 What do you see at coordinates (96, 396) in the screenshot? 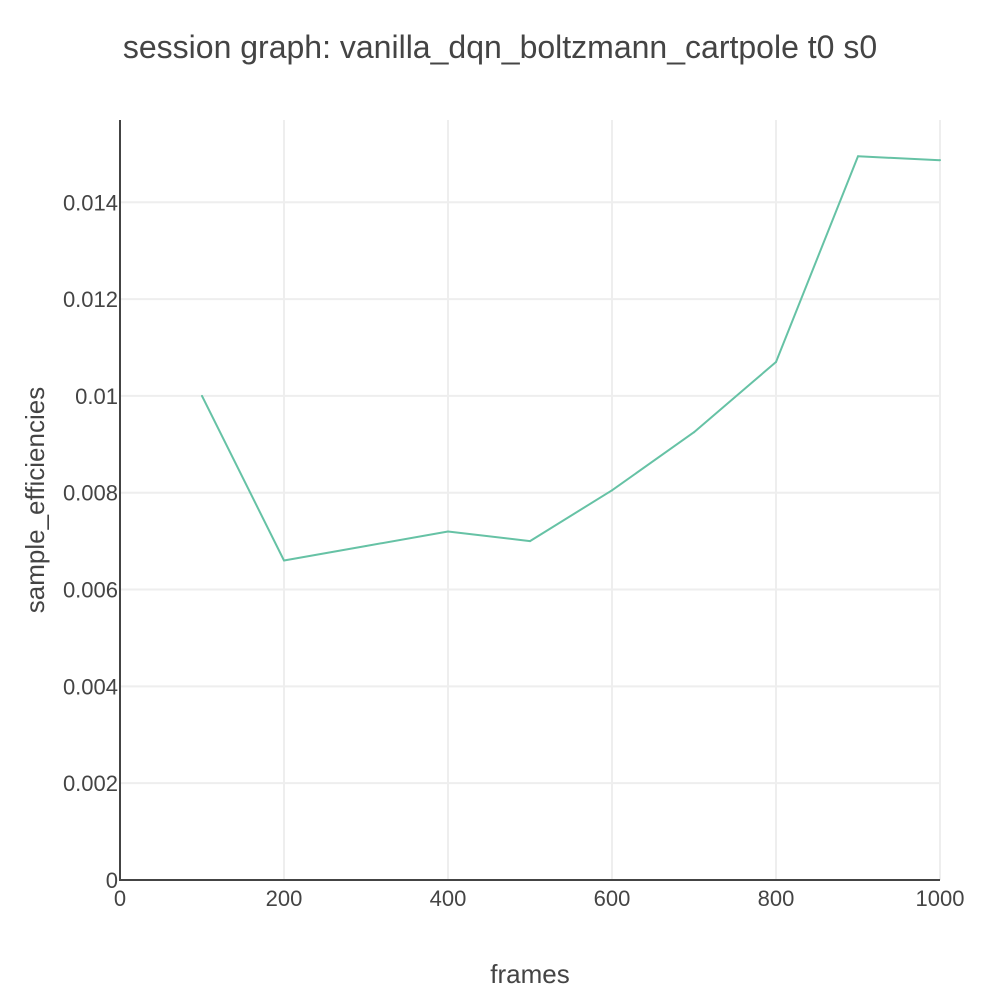
I see `y-tick-label: 0.01` at bounding box center [96, 396].